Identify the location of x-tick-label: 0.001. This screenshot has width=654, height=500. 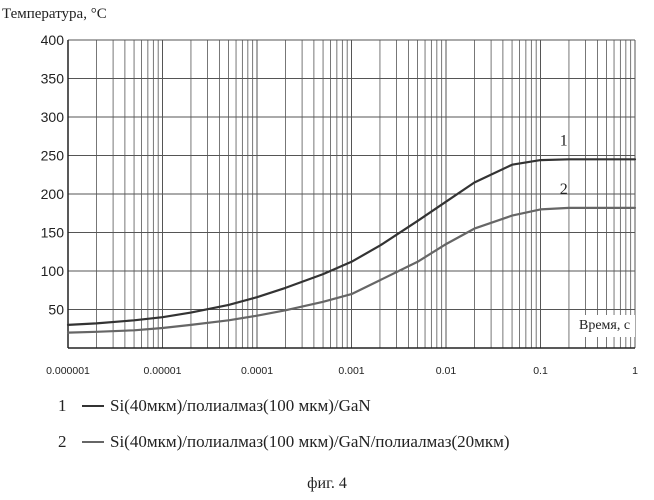
(351, 371).